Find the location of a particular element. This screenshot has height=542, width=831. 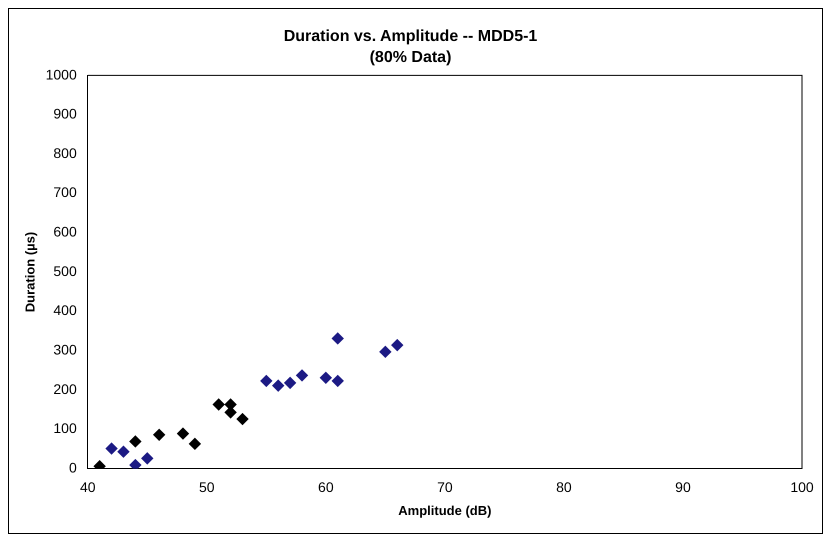

y-tick-label: 800 is located at coordinates (65, 152).